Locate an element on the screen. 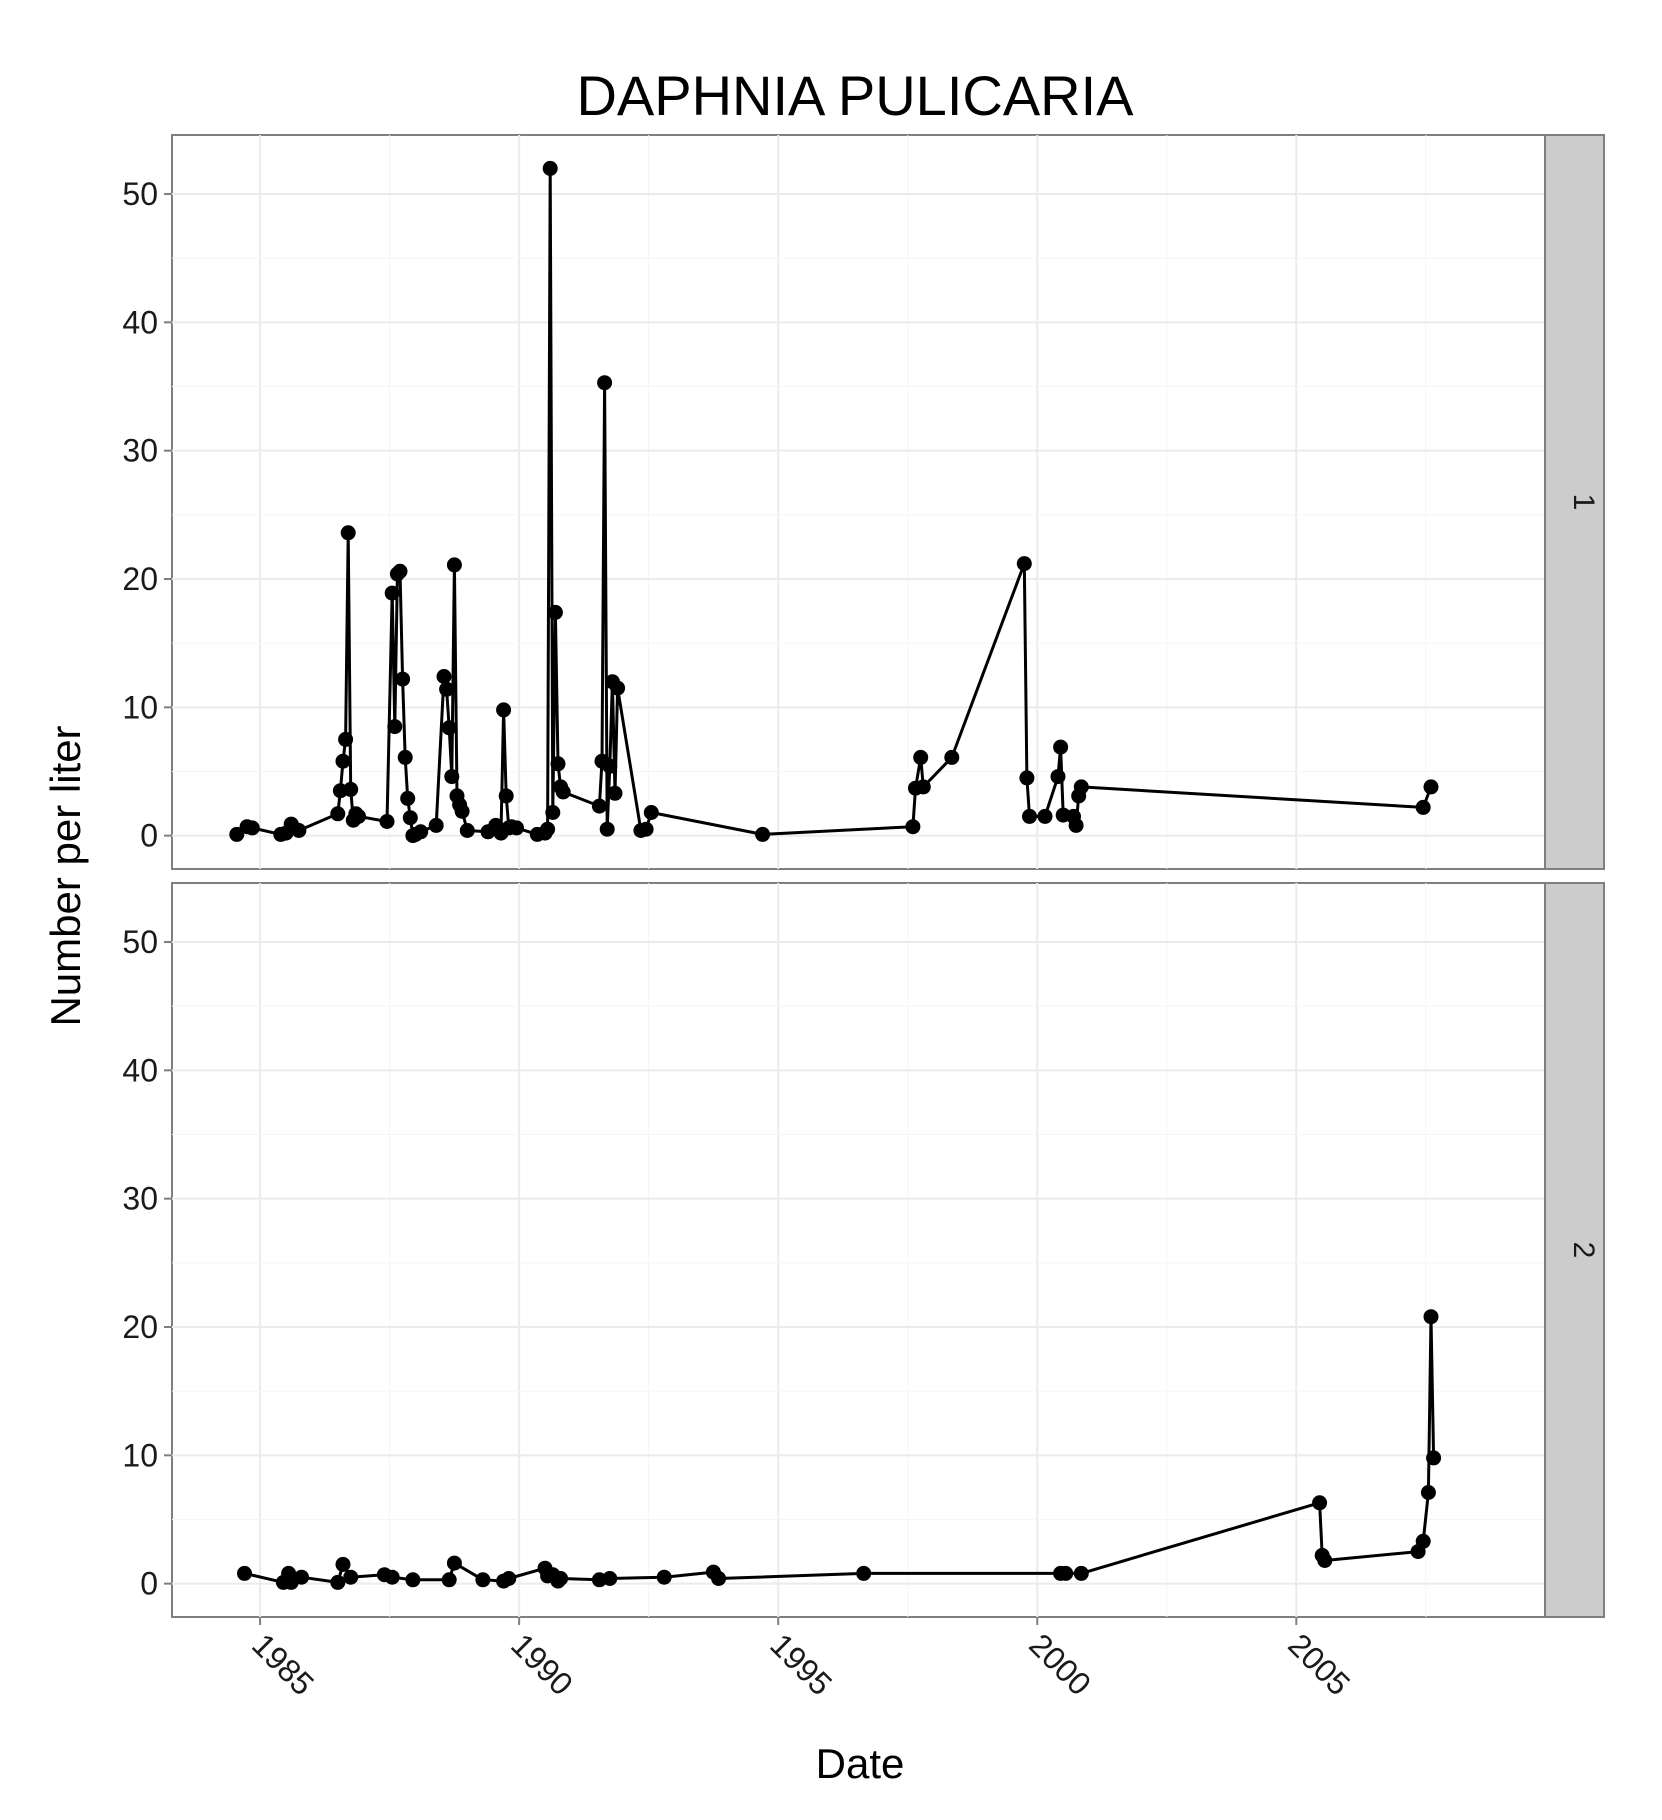  y-tick-label: 20 is located at coordinates (140, 1327).